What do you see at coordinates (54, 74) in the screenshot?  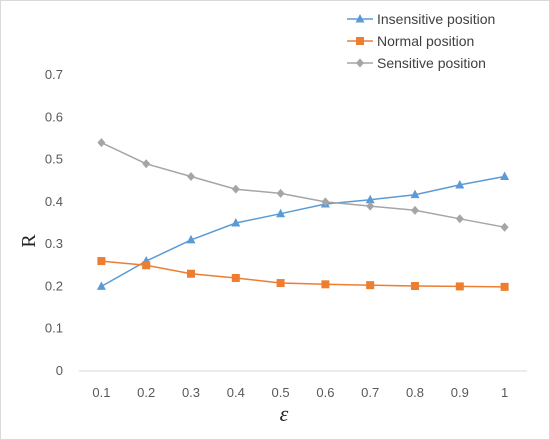 I see `y-tick-label: 0.7` at bounding box center [54, 74].